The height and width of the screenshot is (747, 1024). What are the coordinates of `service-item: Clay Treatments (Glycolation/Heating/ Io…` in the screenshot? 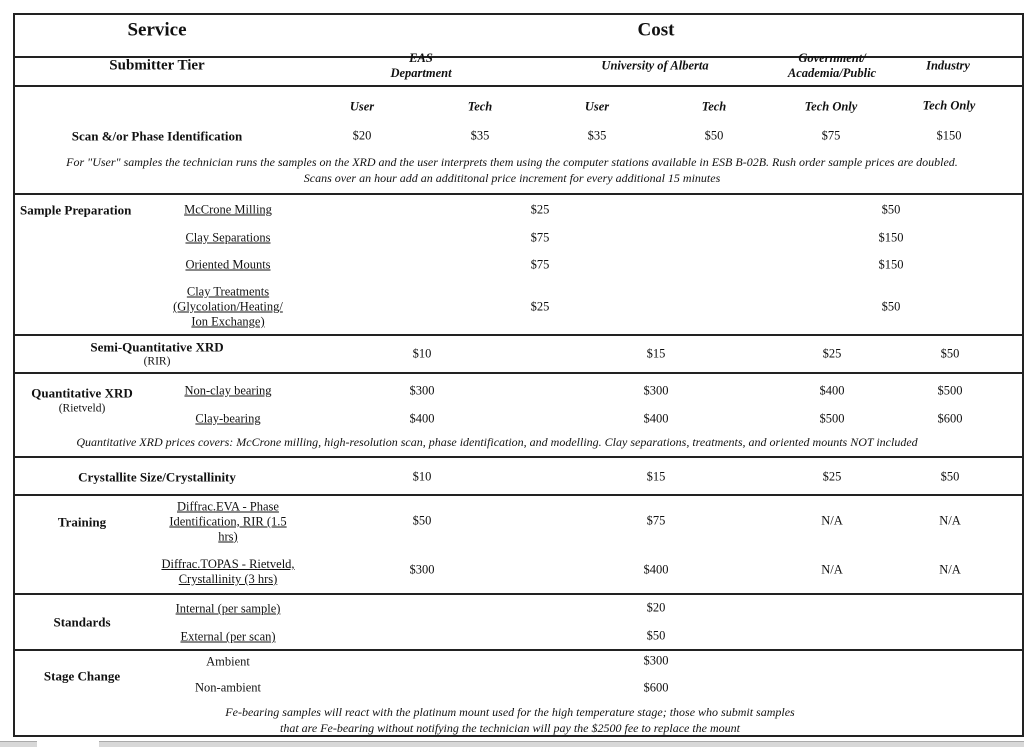 It's located at (228, 306).